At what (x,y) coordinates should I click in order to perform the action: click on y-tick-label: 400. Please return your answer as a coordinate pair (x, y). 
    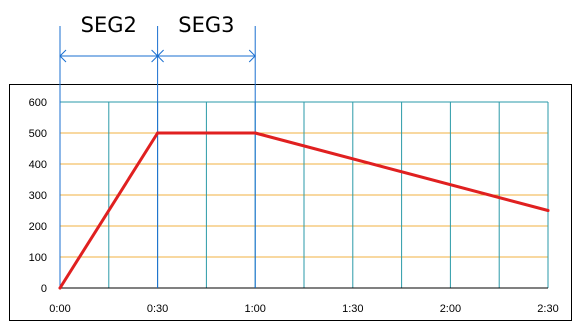
    Looking at the image, I should click on (38, 165).